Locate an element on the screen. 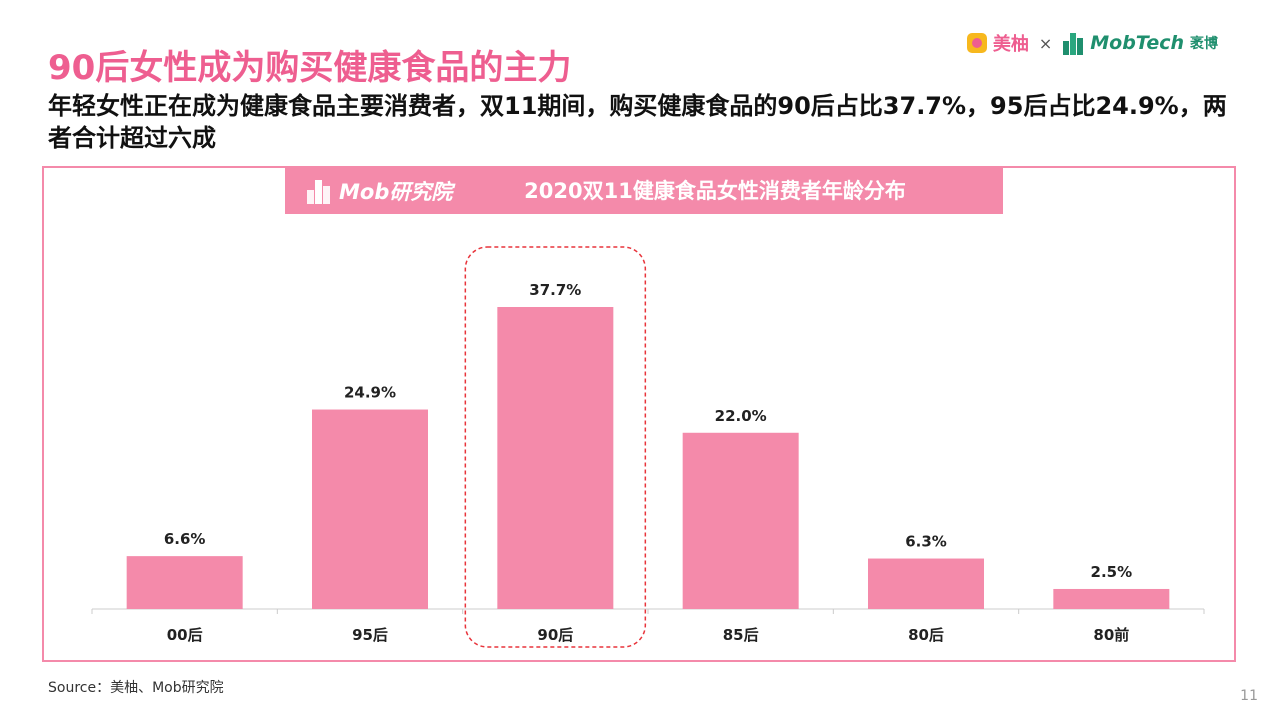  x-tick-label: 95后 is located at coordinates (370, 635).